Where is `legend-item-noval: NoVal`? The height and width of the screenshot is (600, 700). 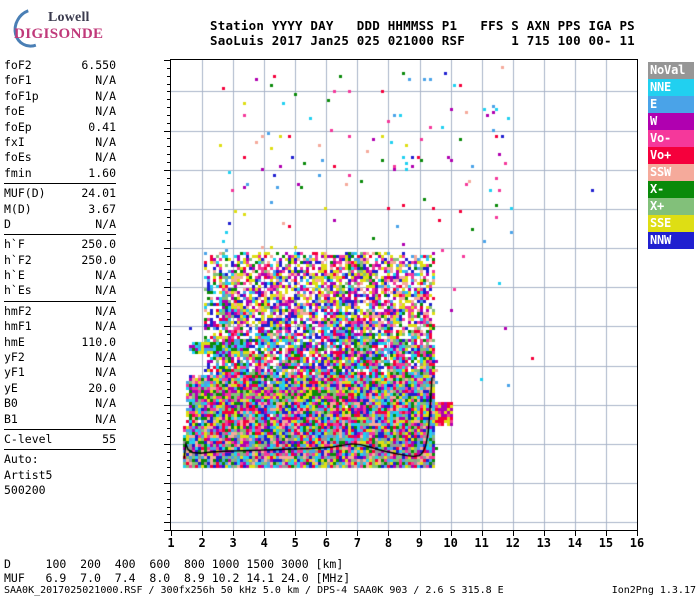 legend-item-noval: NoVal is located at coordinates (671, 70).